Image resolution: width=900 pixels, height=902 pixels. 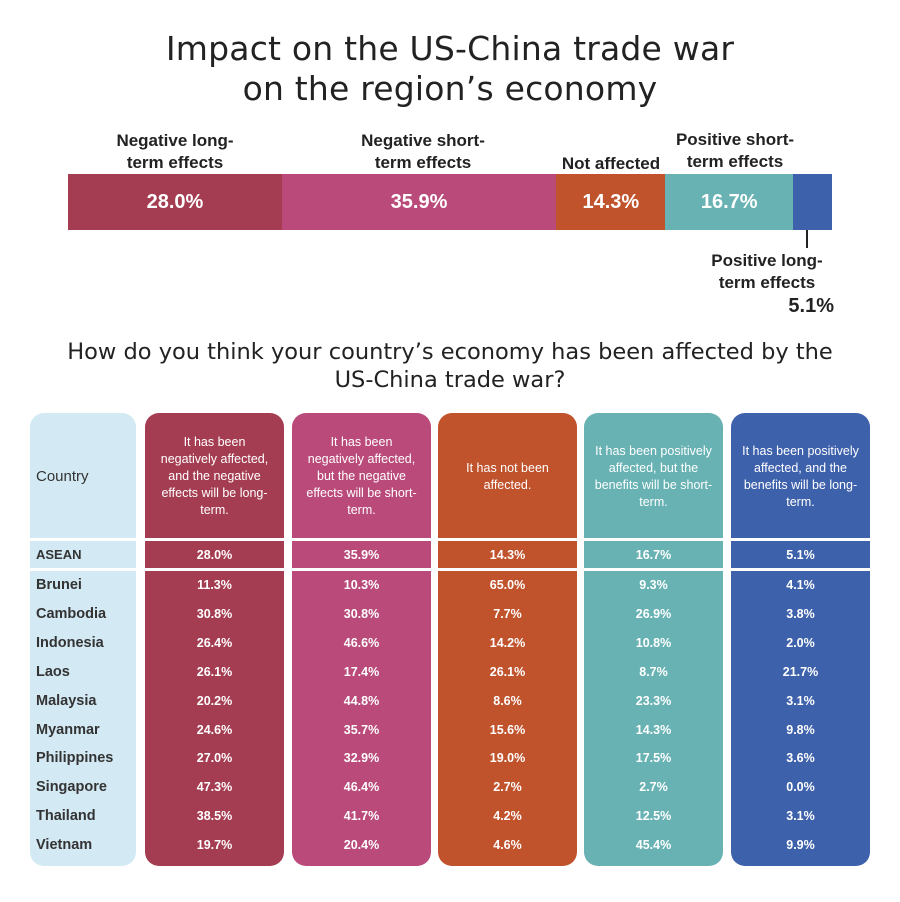 What do you see at coordinates (361, 729) in the screenshot?
I see `table-cell-value: 35.7%` at bounding box center [361, 729].